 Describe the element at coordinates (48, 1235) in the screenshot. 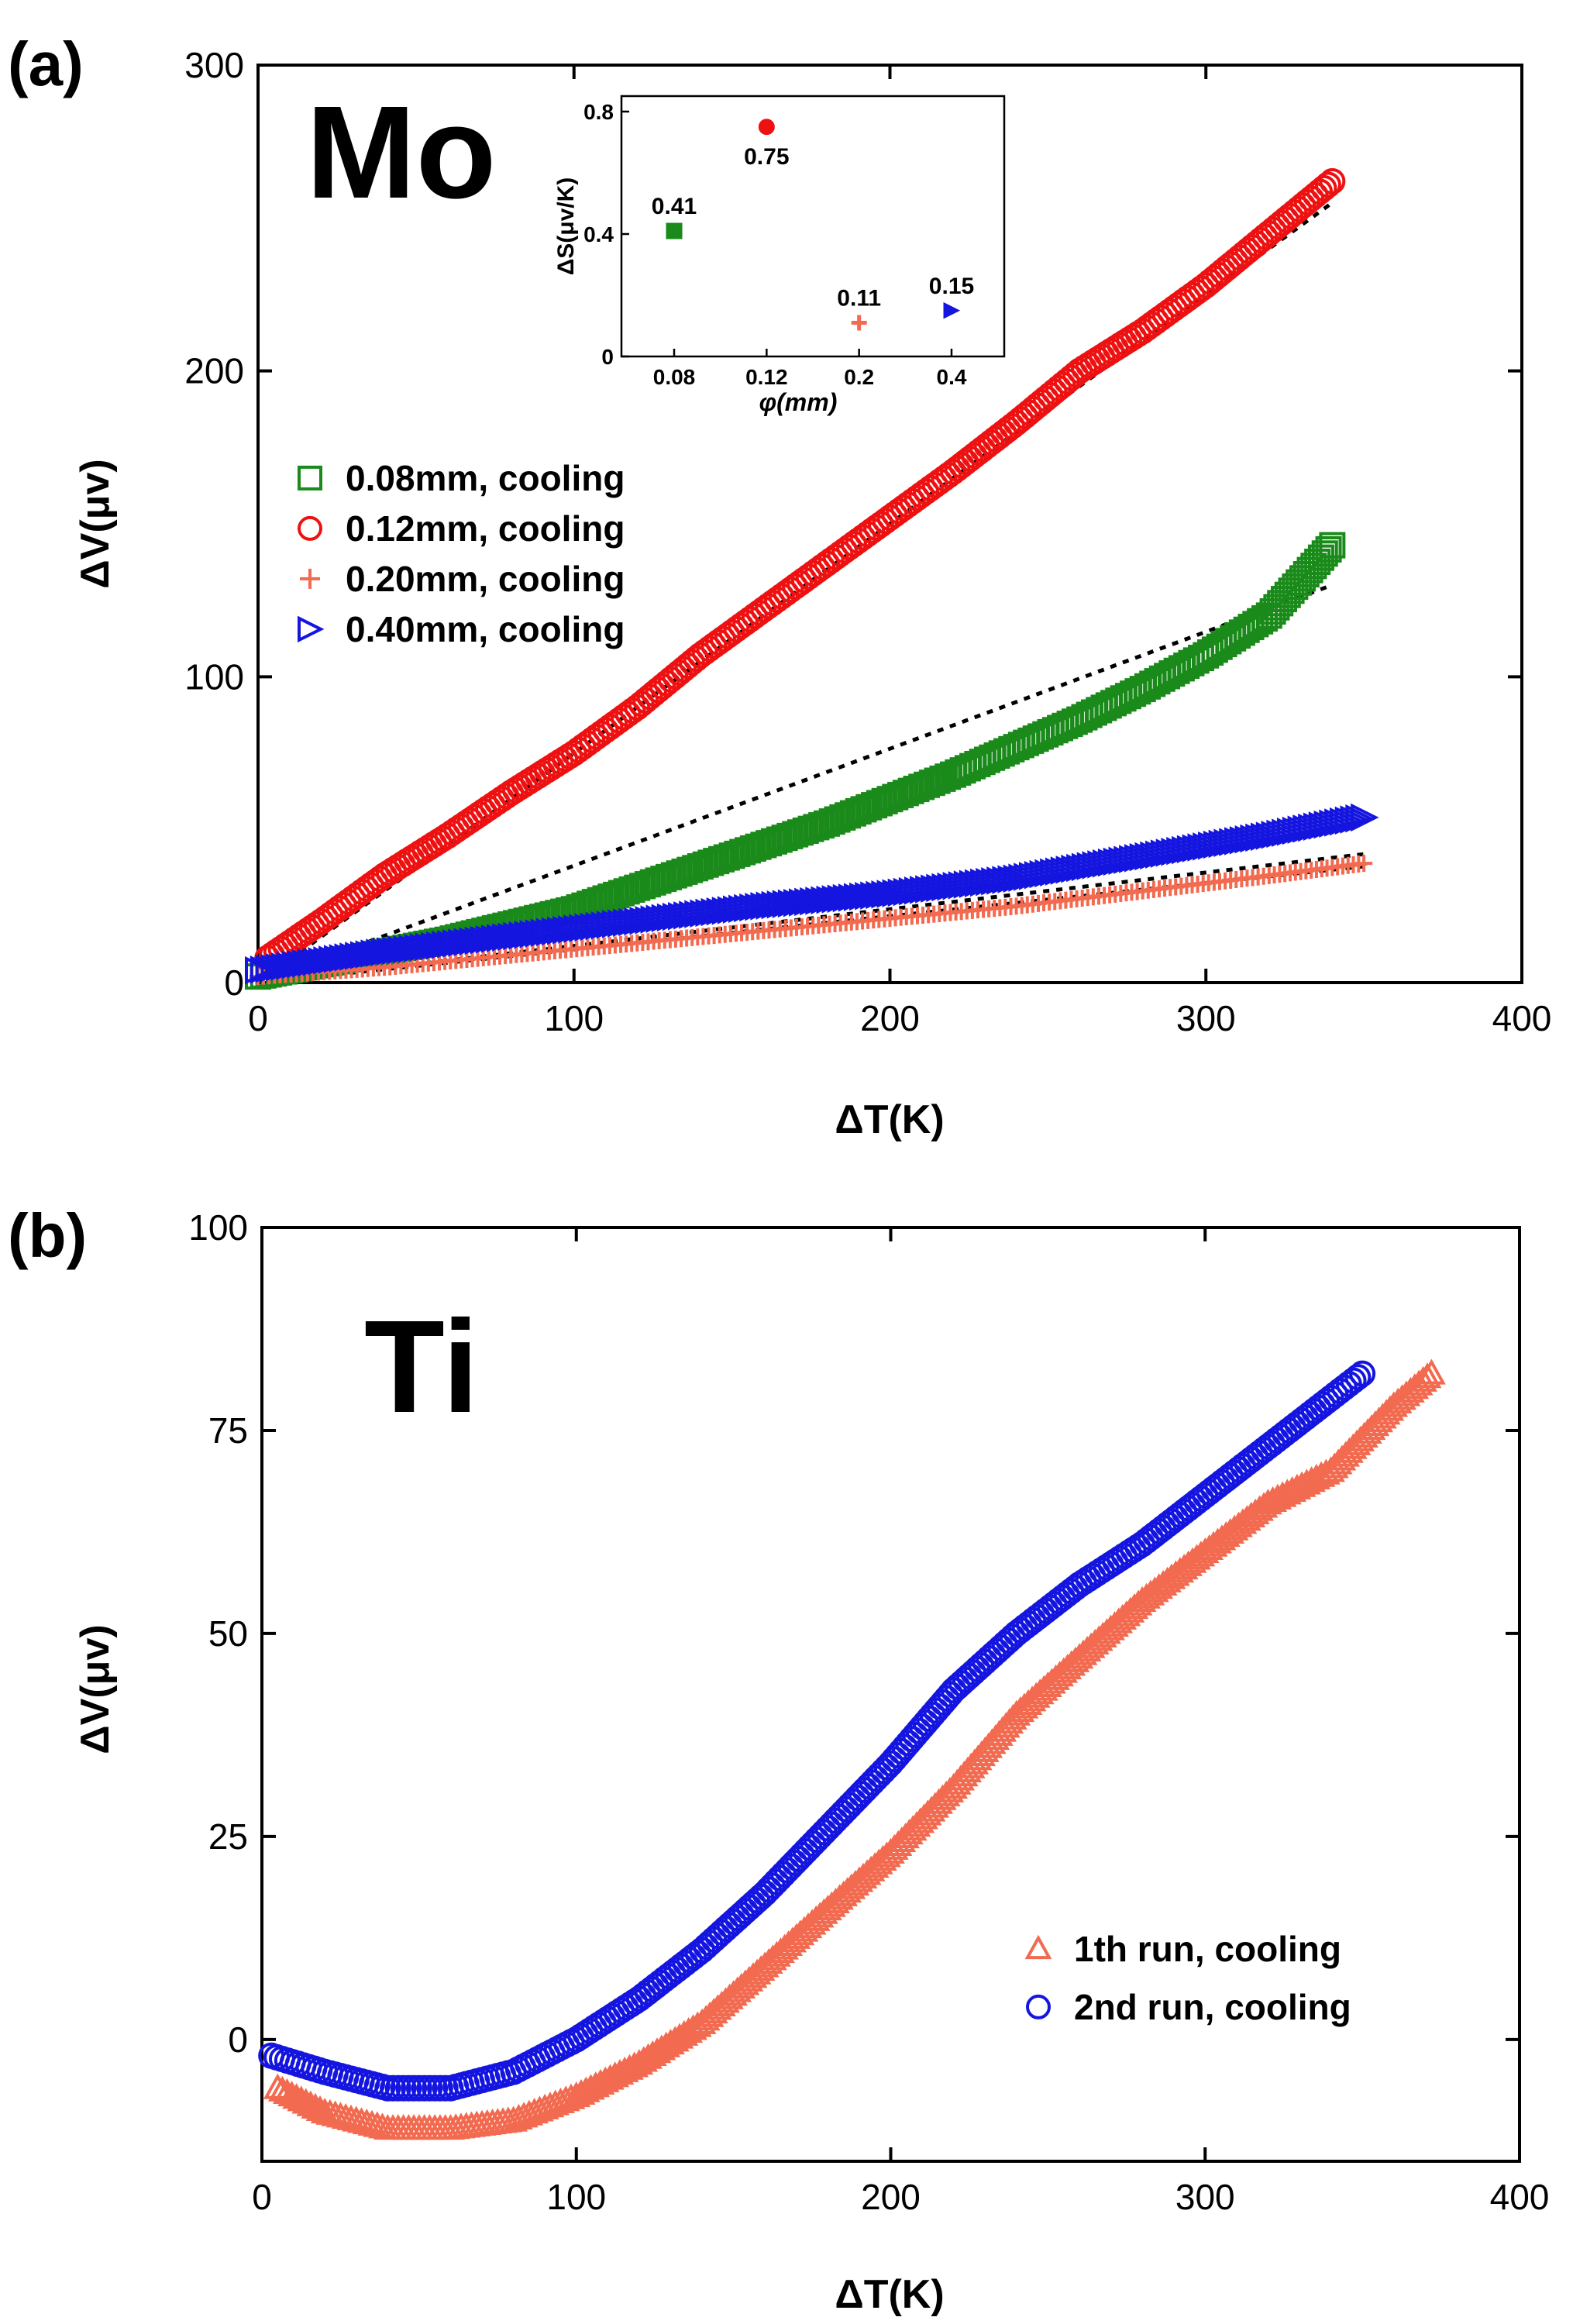

I see `panel-label: (b)` at that location.